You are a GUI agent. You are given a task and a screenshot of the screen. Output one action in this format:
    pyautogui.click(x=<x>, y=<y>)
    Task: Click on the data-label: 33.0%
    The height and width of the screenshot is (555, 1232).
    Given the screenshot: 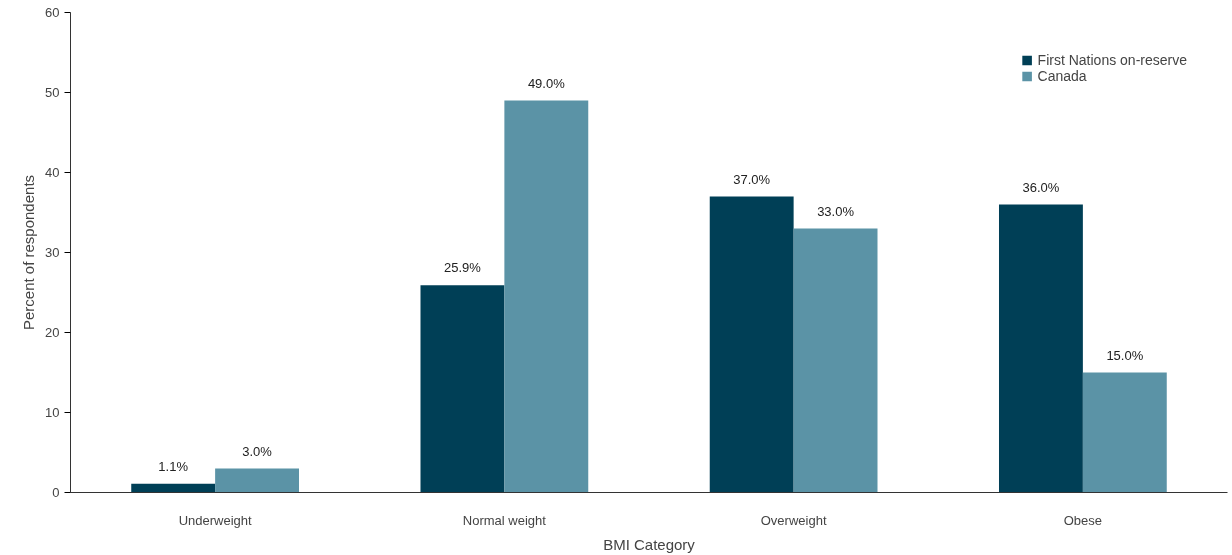 What is the action you would take?
    pyautogui.click(x=836, y=211)
    